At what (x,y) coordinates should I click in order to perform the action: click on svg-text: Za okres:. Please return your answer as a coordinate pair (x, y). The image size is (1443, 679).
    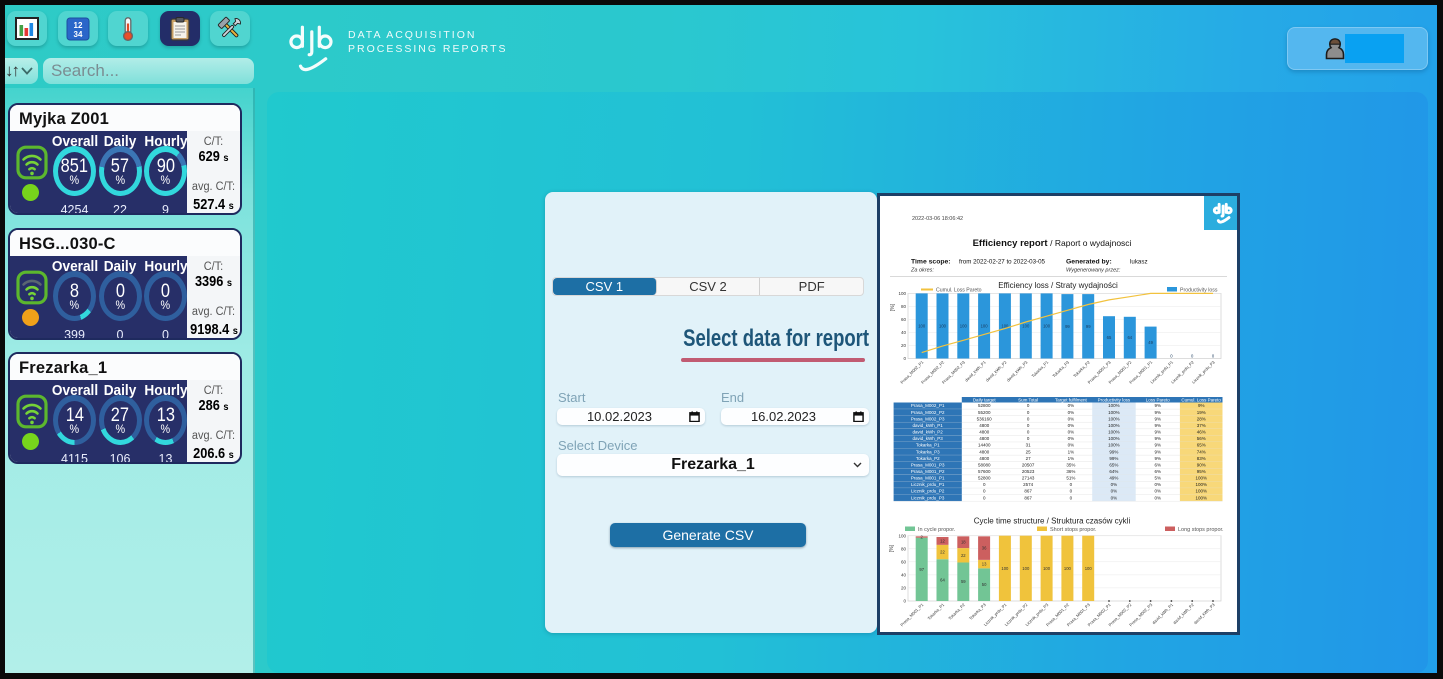
    Looking at the image, I should click on (922, 271).